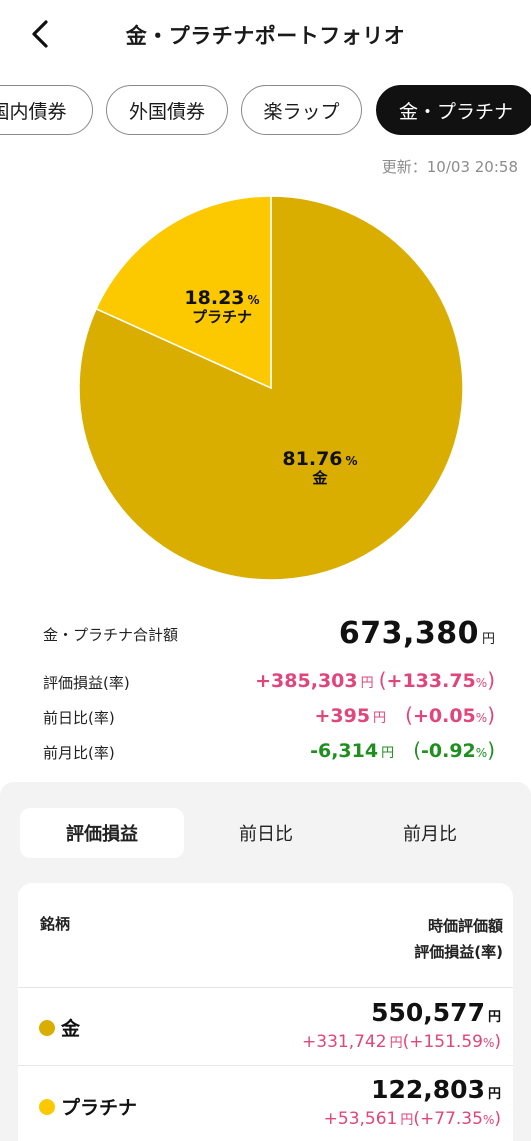 The image size is (531, 1141). What do you see at coordinates (342, 716) in the screenshot?
I see `daily-amount: +395` at bounding box center [342, 716].